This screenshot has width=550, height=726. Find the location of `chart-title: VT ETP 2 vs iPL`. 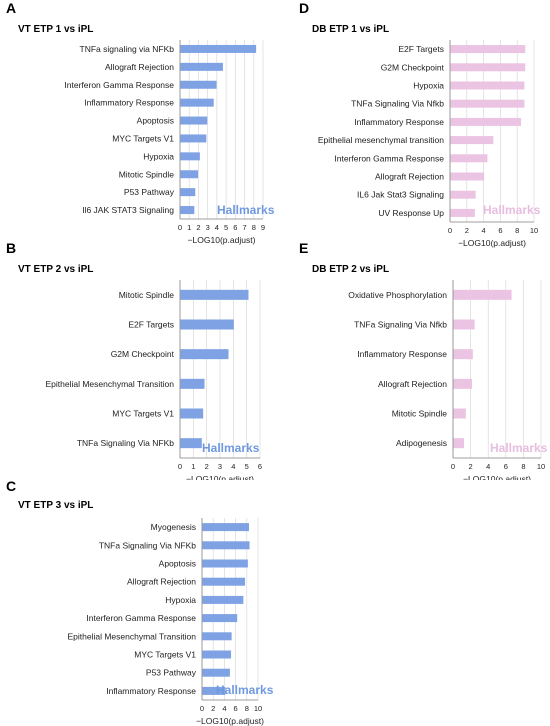

chart-title: VT ETP 2 vs iPL is located at coordinates (56, 269).